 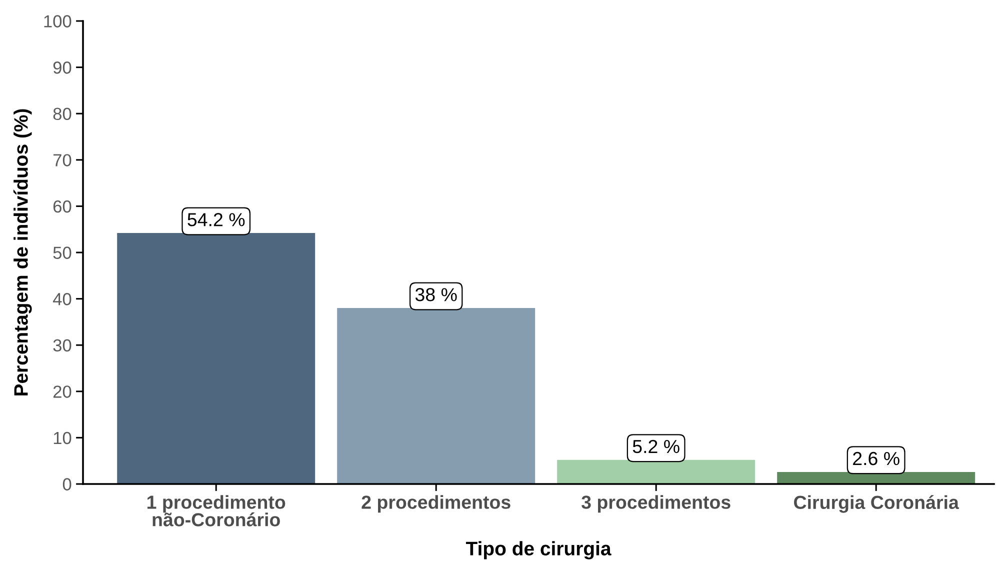 I want to click on data-label: 5.2 %, so click(x=656, y=447).